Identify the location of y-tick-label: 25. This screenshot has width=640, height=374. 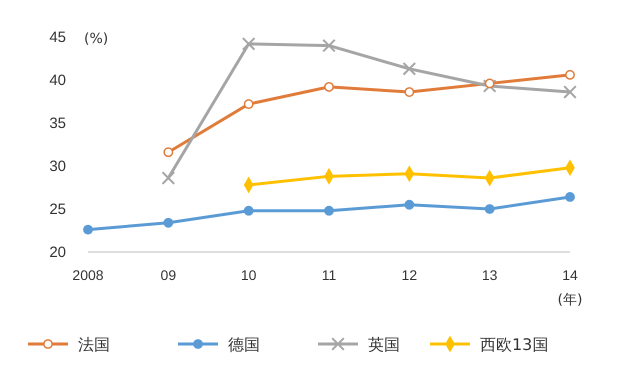
(57, 209).